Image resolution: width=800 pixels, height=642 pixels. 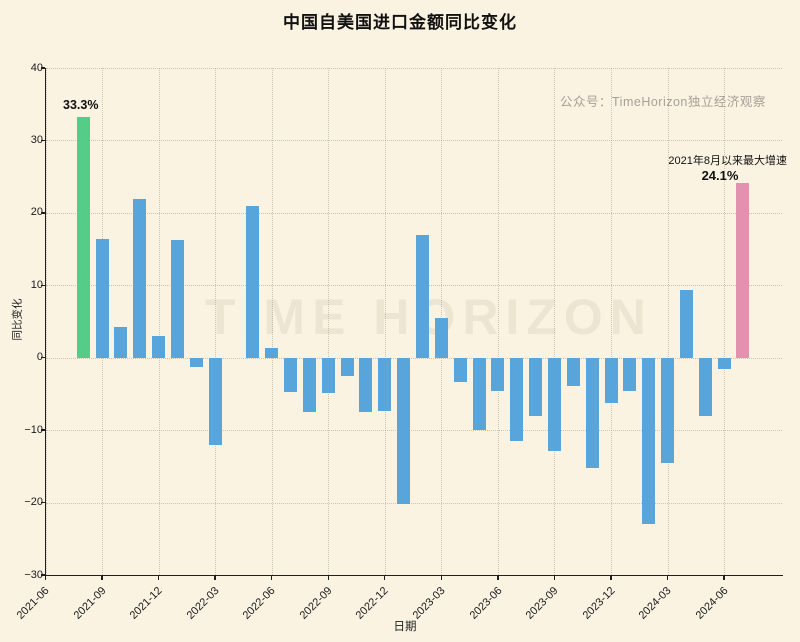 I want to click on y-tick-label: 30, so click(x=36, y=139).